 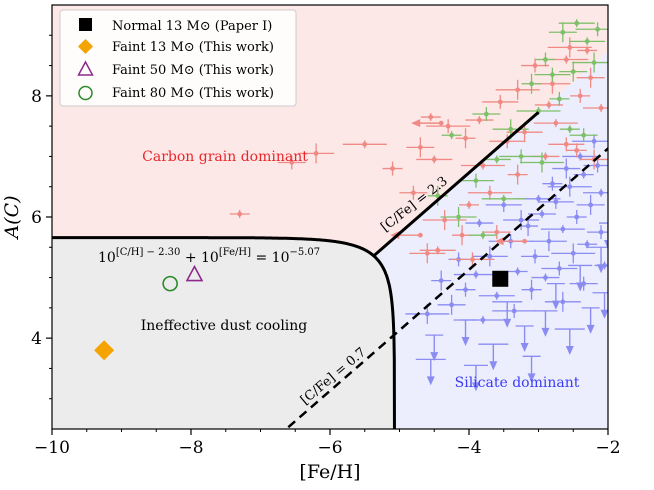 I want to click on legend-faint80-marker, so click(x=85, y=93).